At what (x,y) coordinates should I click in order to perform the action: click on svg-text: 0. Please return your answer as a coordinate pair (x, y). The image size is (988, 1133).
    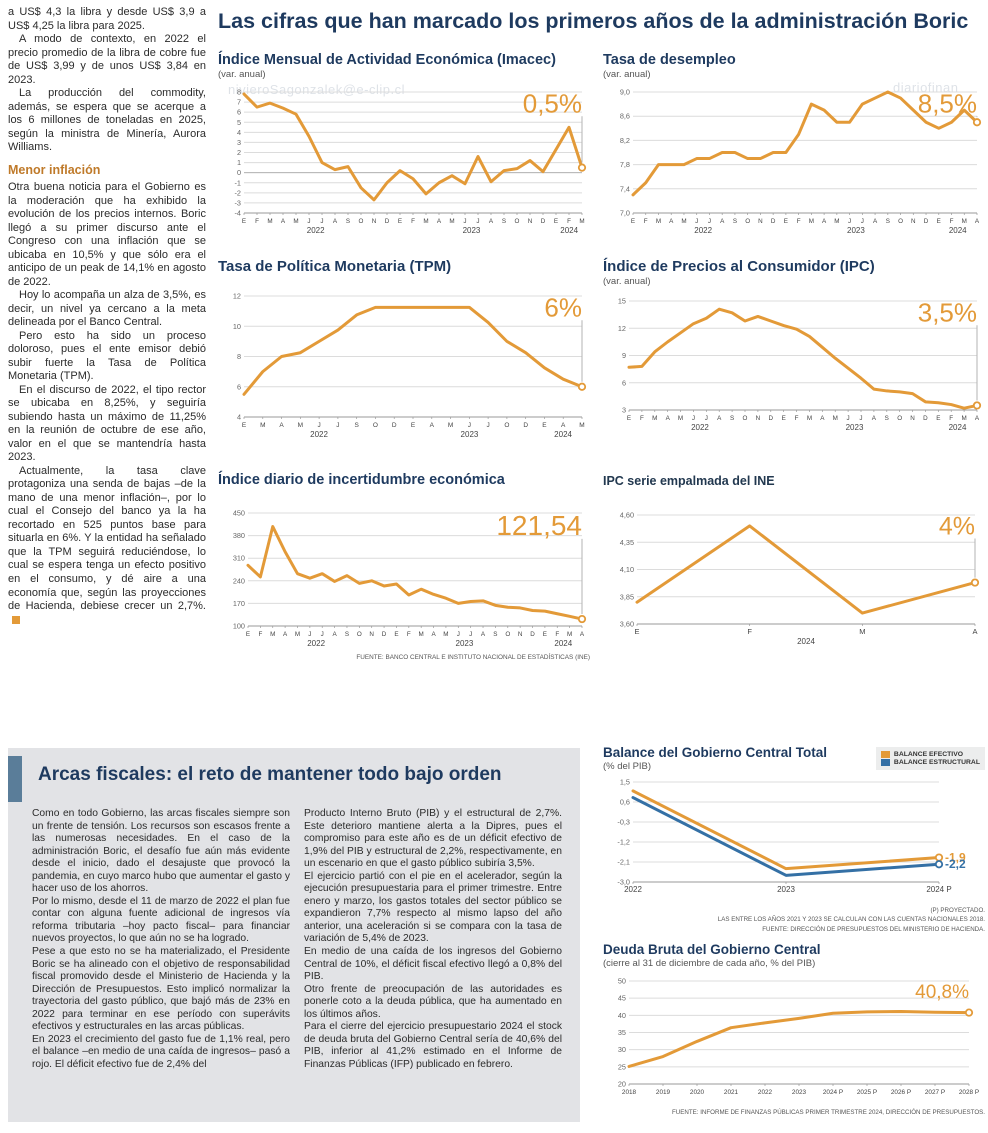
    Looking at the image, I should click on (239, 172).